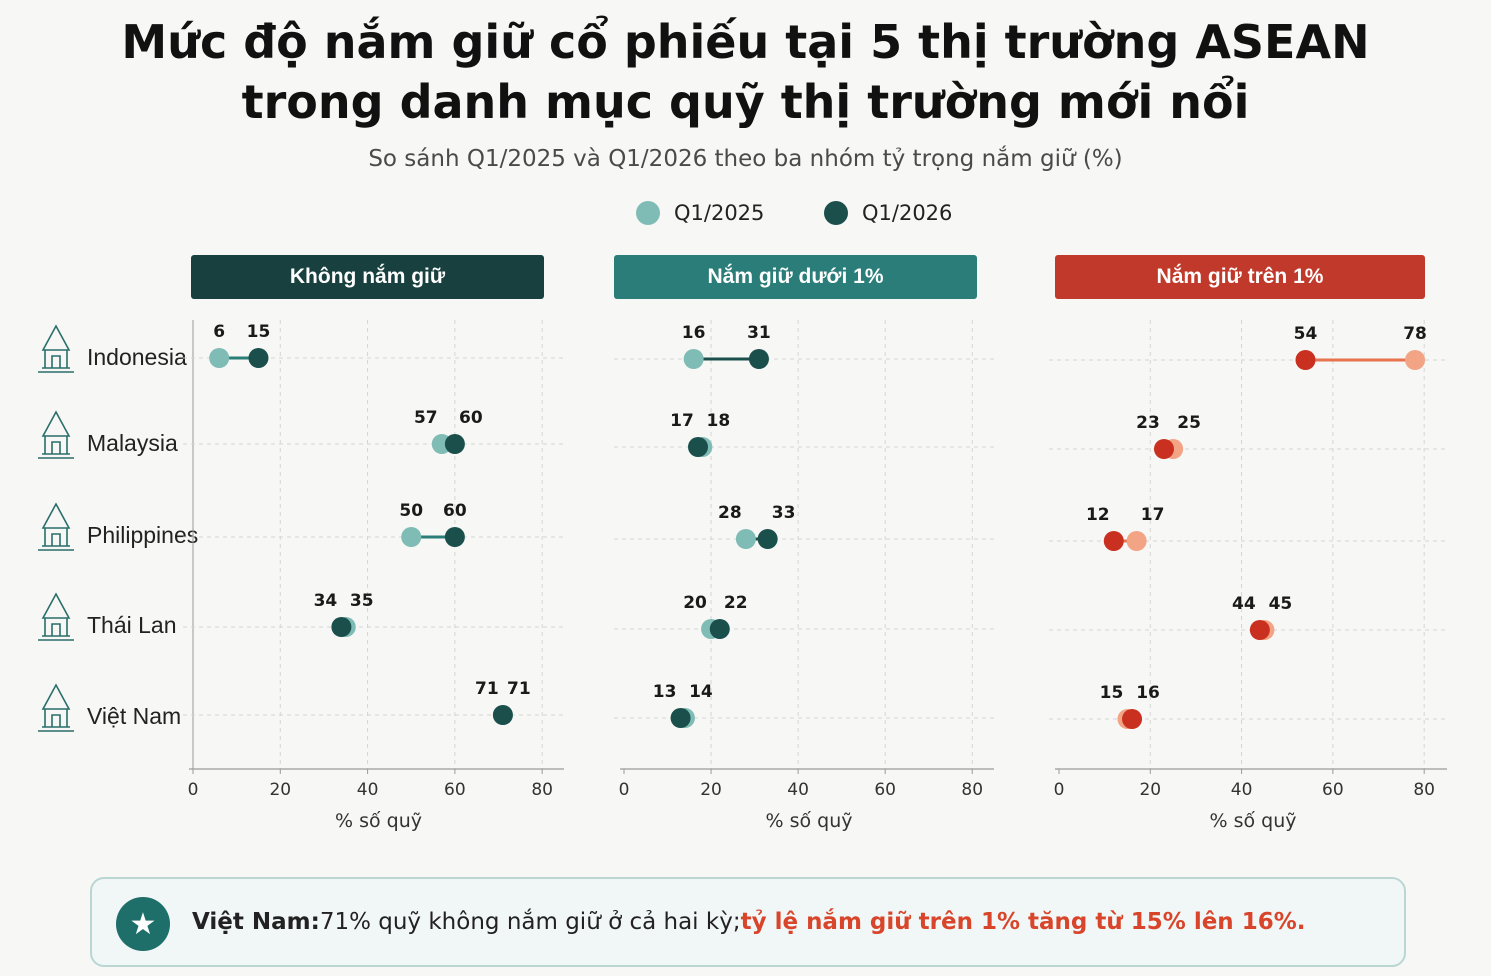 The width and height of the screenshot is (1491, 976). What do you see at coordinates (411, 511) in the screenshot?
I see `label-q1-2025: 50` at bounding box center [411, 511].